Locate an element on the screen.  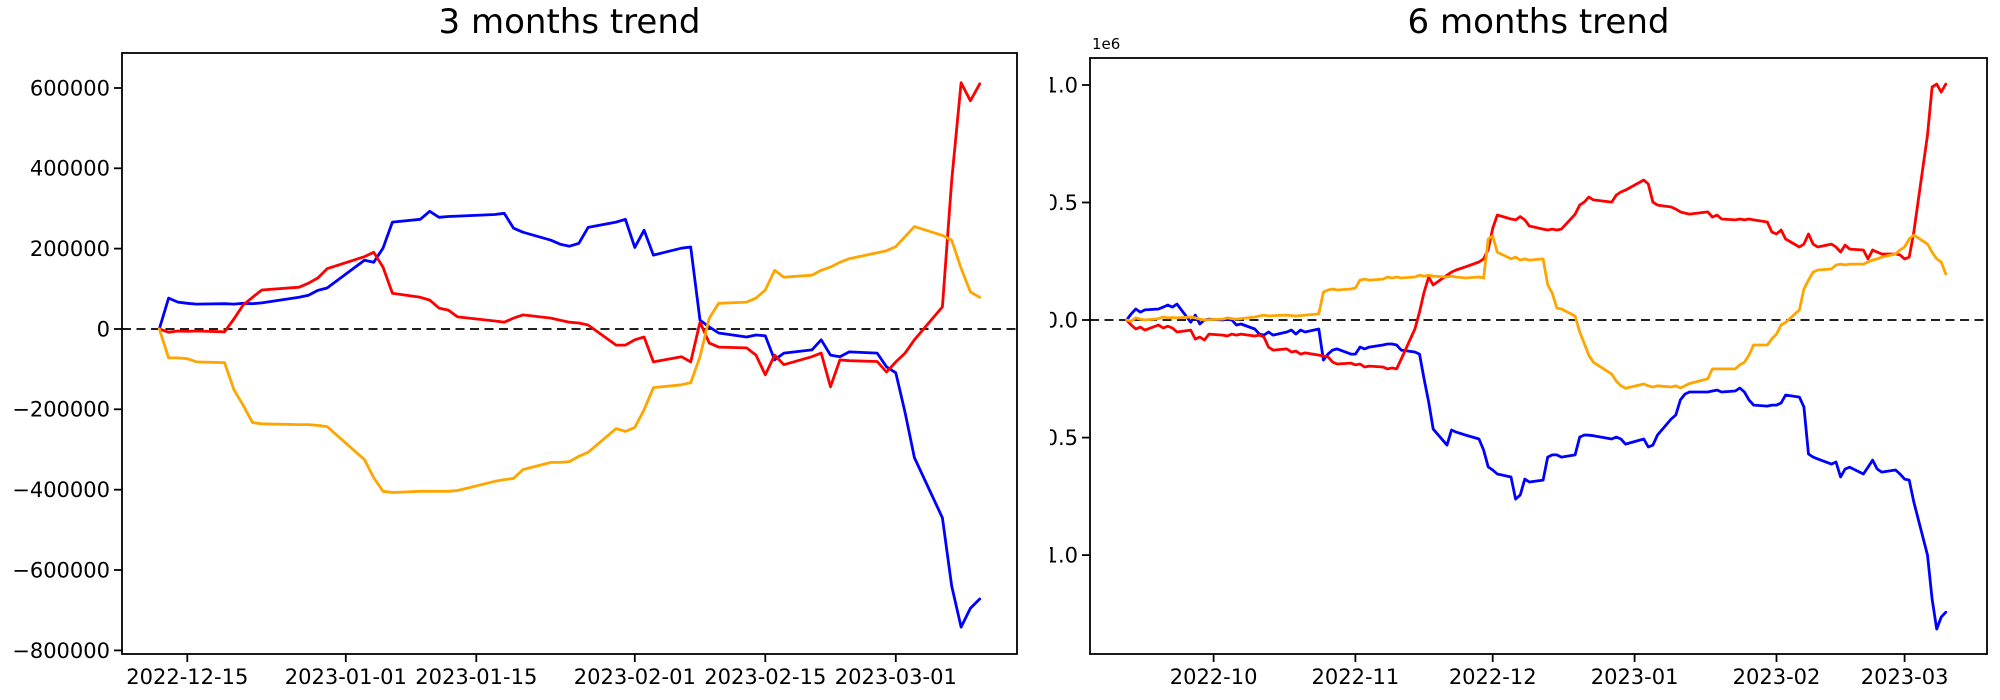
series-line-orange is located at coordinates (1536, 311).